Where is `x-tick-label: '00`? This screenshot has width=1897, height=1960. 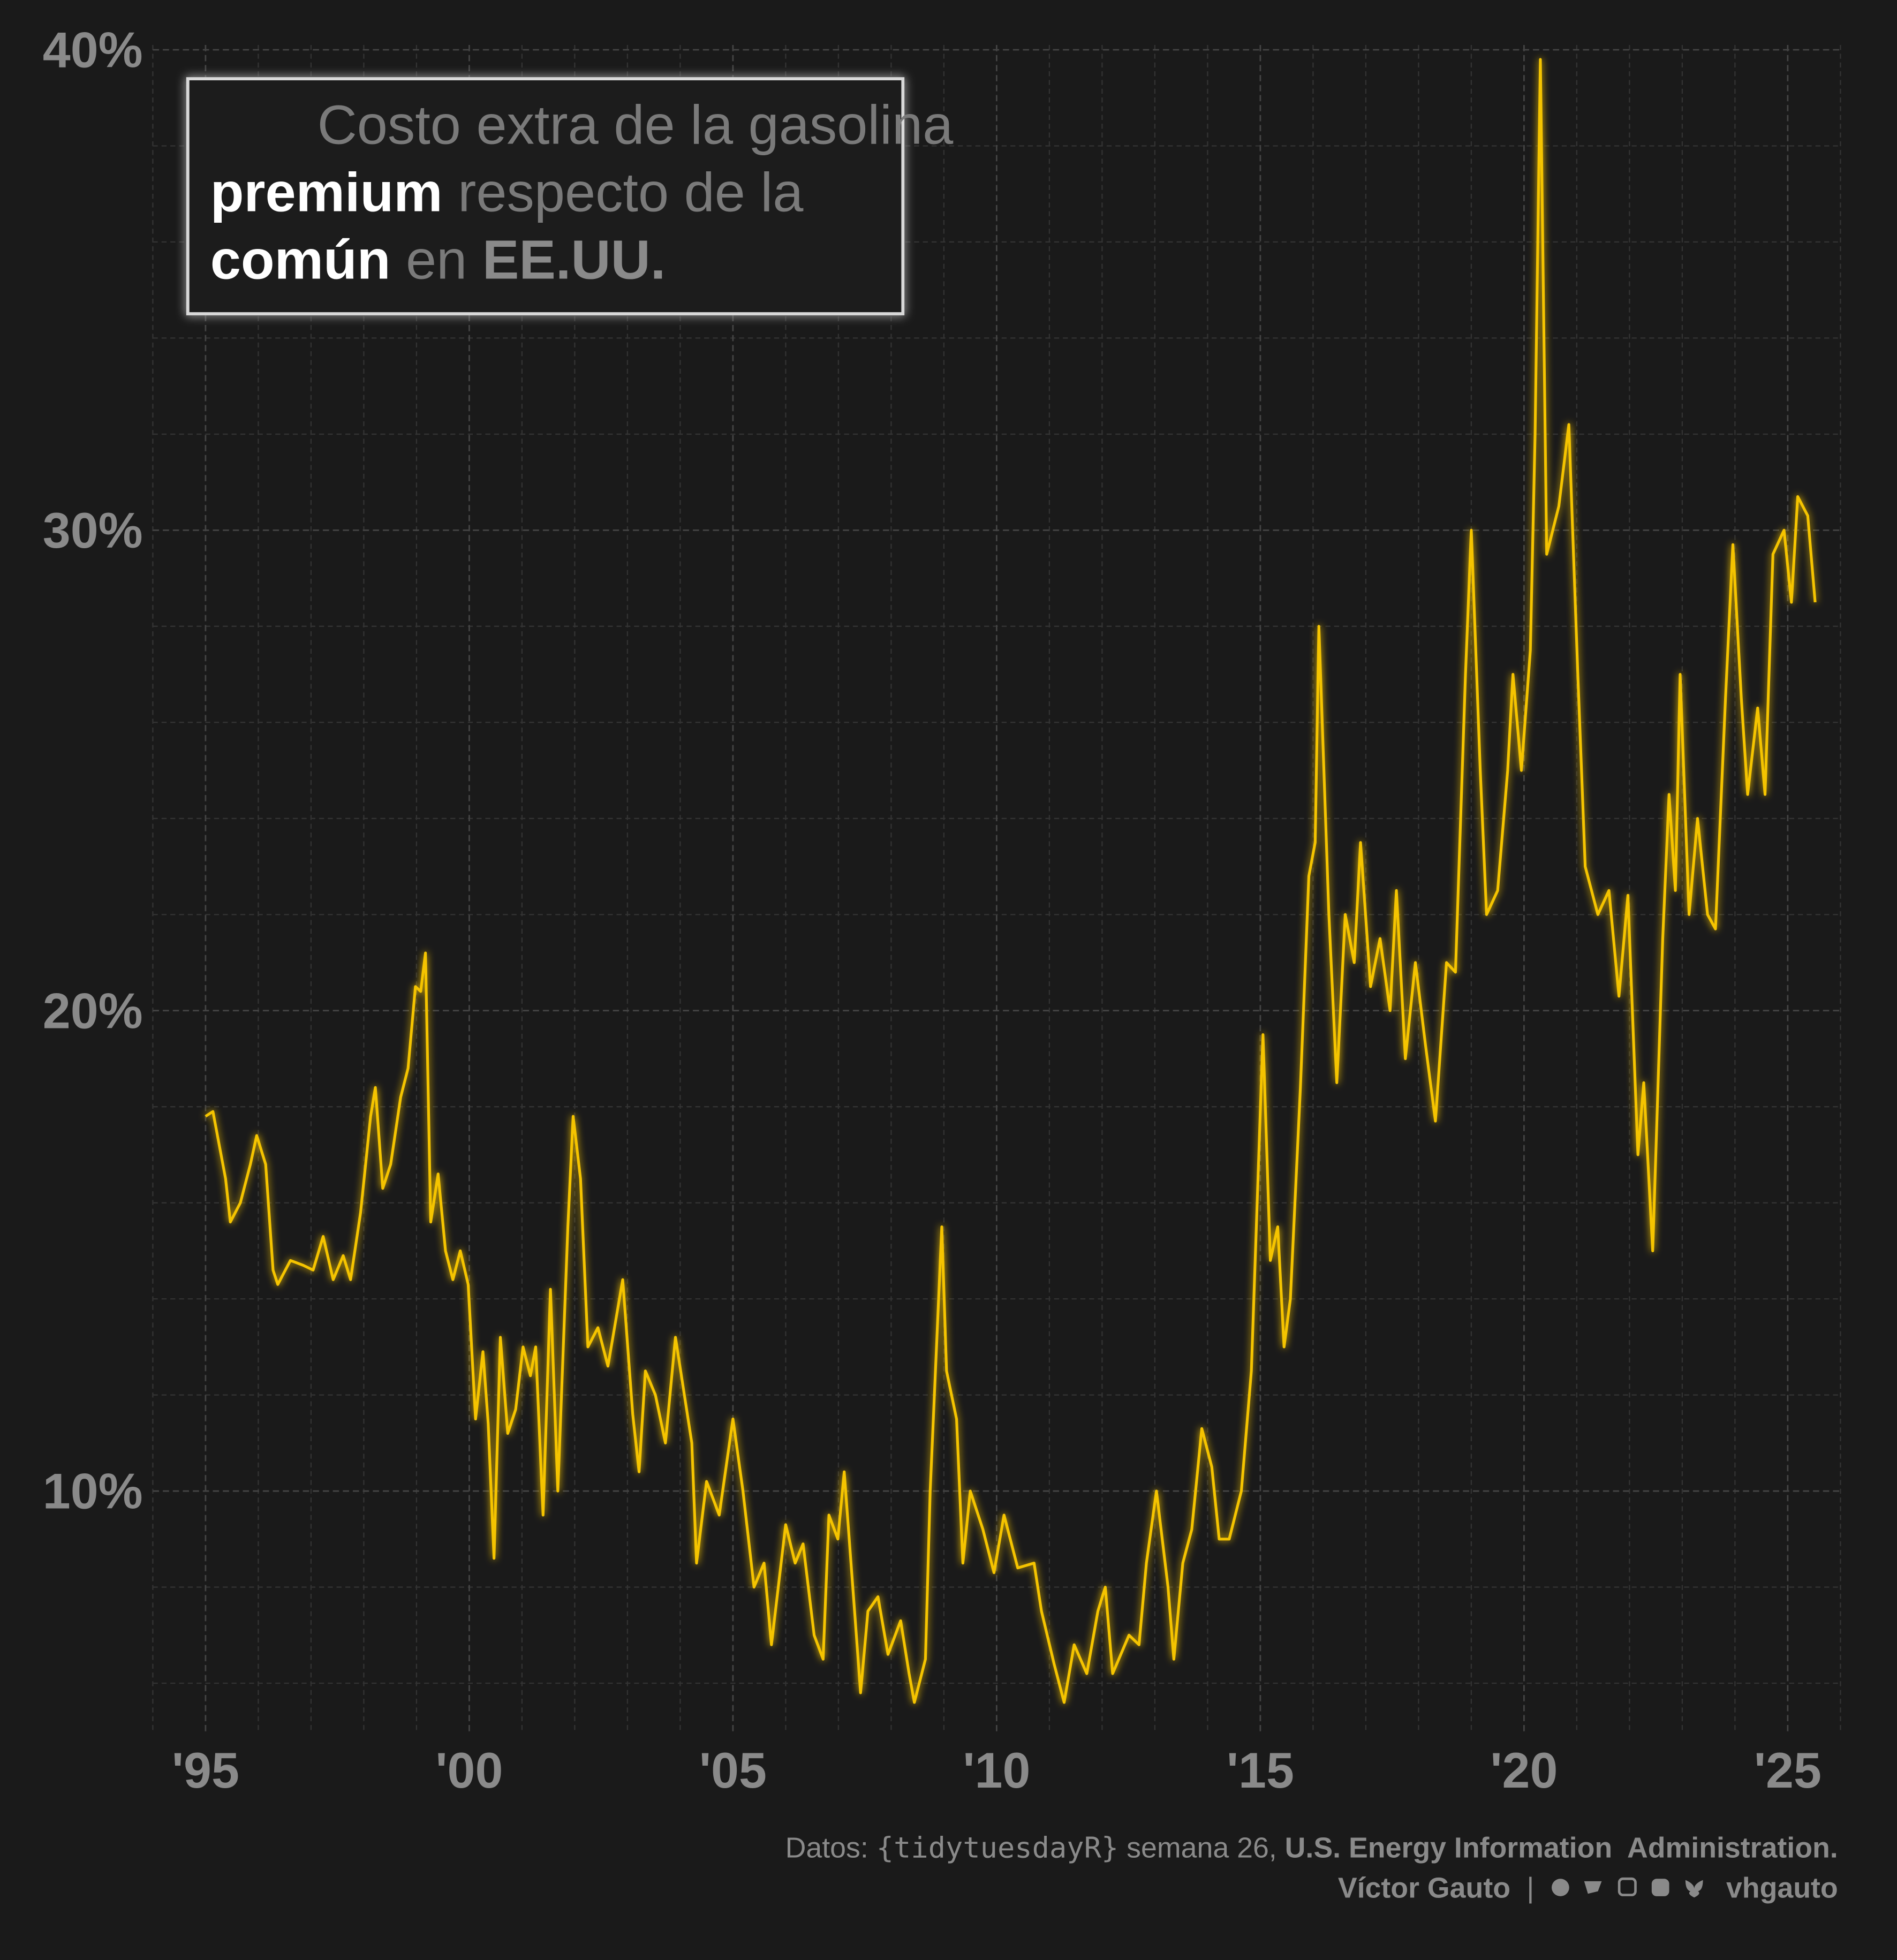
x-tick-label: '00 is located at coordinates (469, 1770).